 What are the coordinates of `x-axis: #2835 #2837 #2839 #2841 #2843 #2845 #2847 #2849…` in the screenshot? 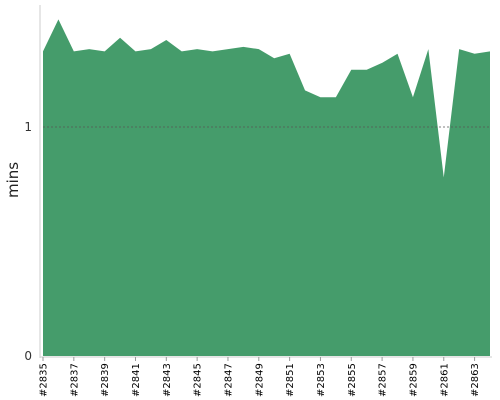 It's located at (265, 376).